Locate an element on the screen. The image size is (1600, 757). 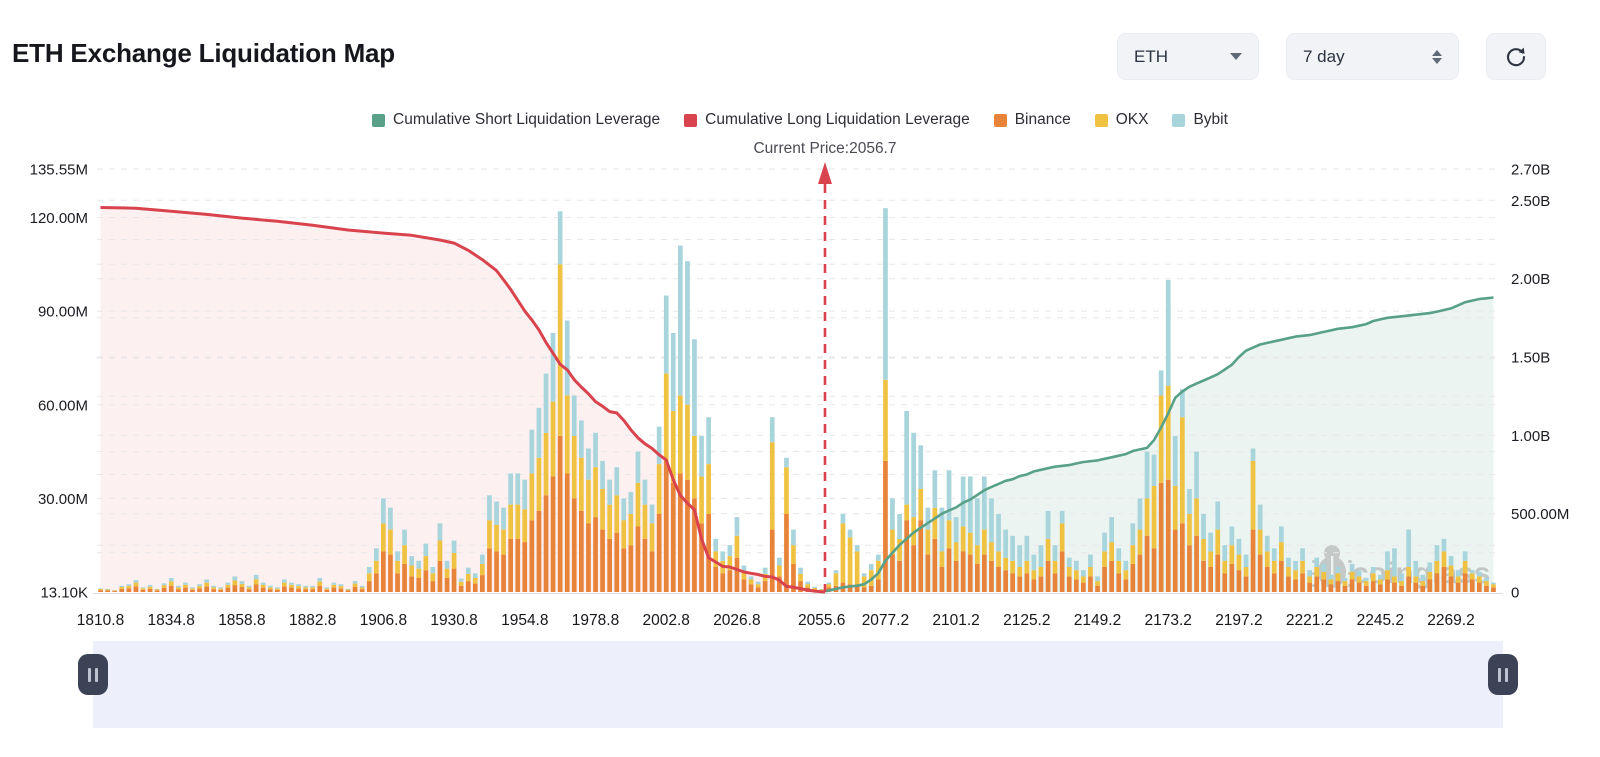
legend-item-long-leverage: Cumulative Long Liquidation Leverage is located at coordinates (827, 120).